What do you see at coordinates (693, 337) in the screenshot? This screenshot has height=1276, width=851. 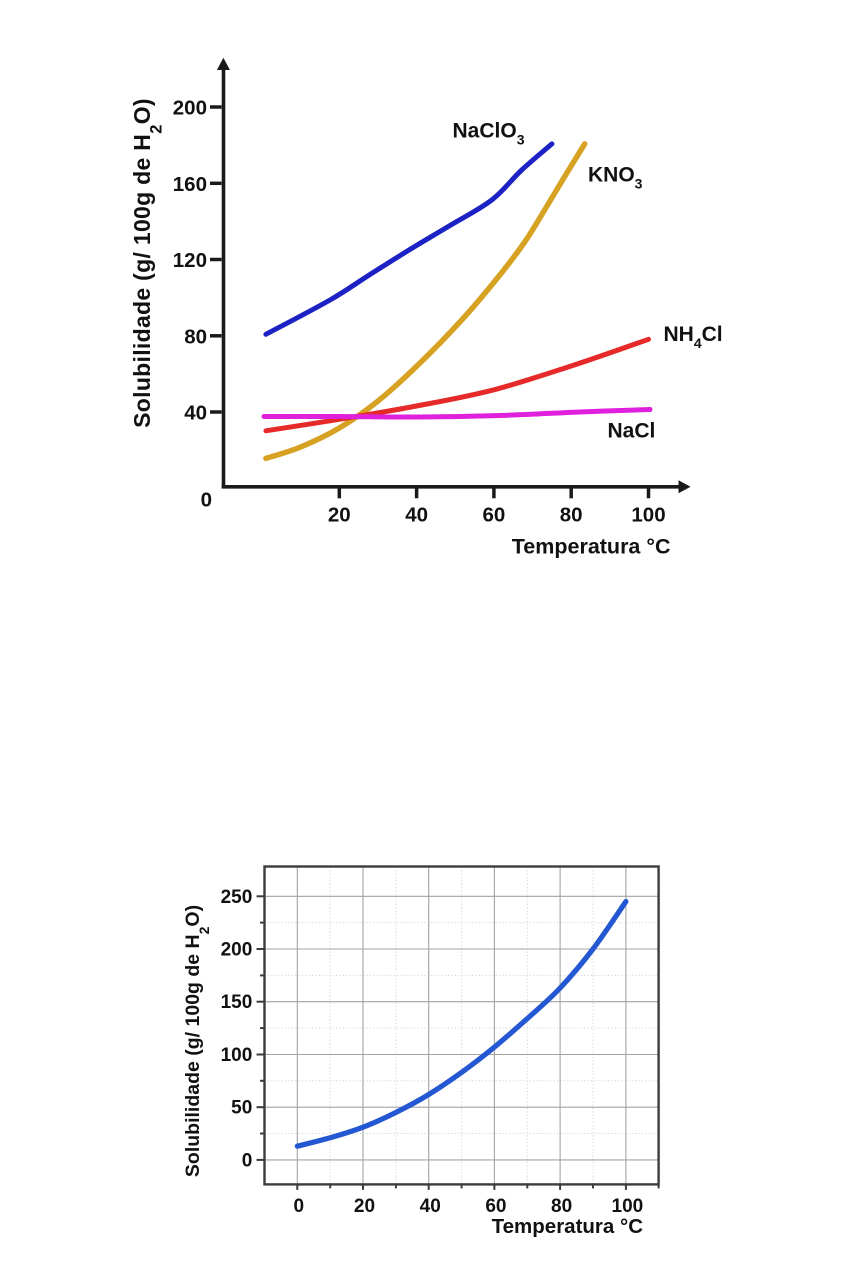 I see `svg-text: NH4Cl` at bounding box center [693, 337].